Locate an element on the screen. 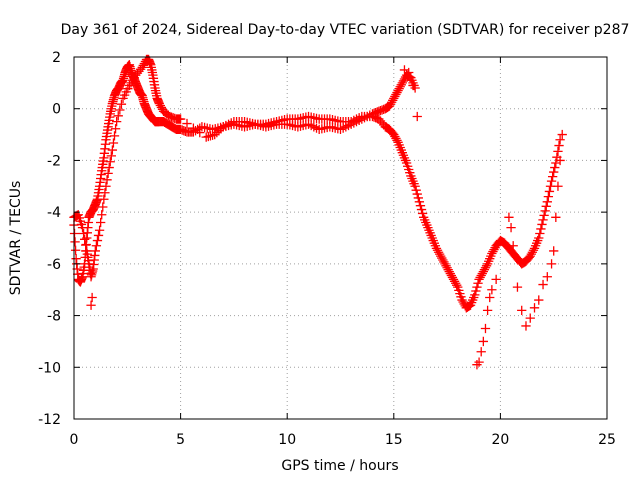  x-axis-label: GPS time / hours is located at coordinates (339, 466).